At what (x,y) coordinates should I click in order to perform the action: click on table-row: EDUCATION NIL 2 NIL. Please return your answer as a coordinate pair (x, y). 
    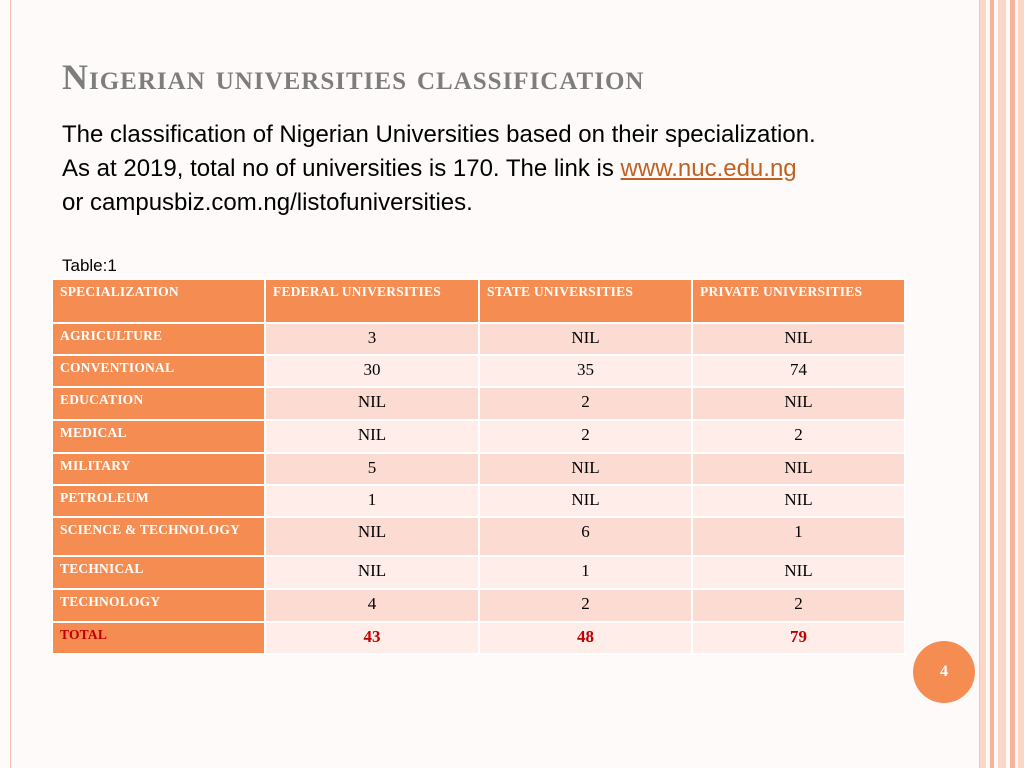
    Looking at the image, I should click on (478, 403).